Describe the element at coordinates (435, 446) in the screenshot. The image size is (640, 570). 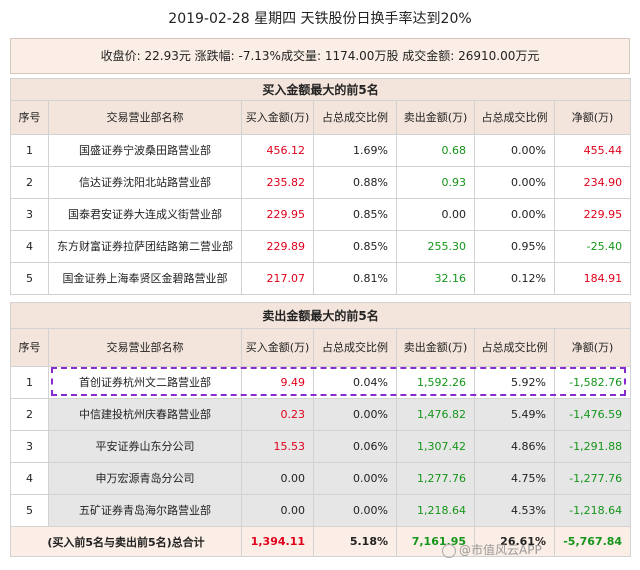
I see `sell-amount: 1,307.42` at that location.